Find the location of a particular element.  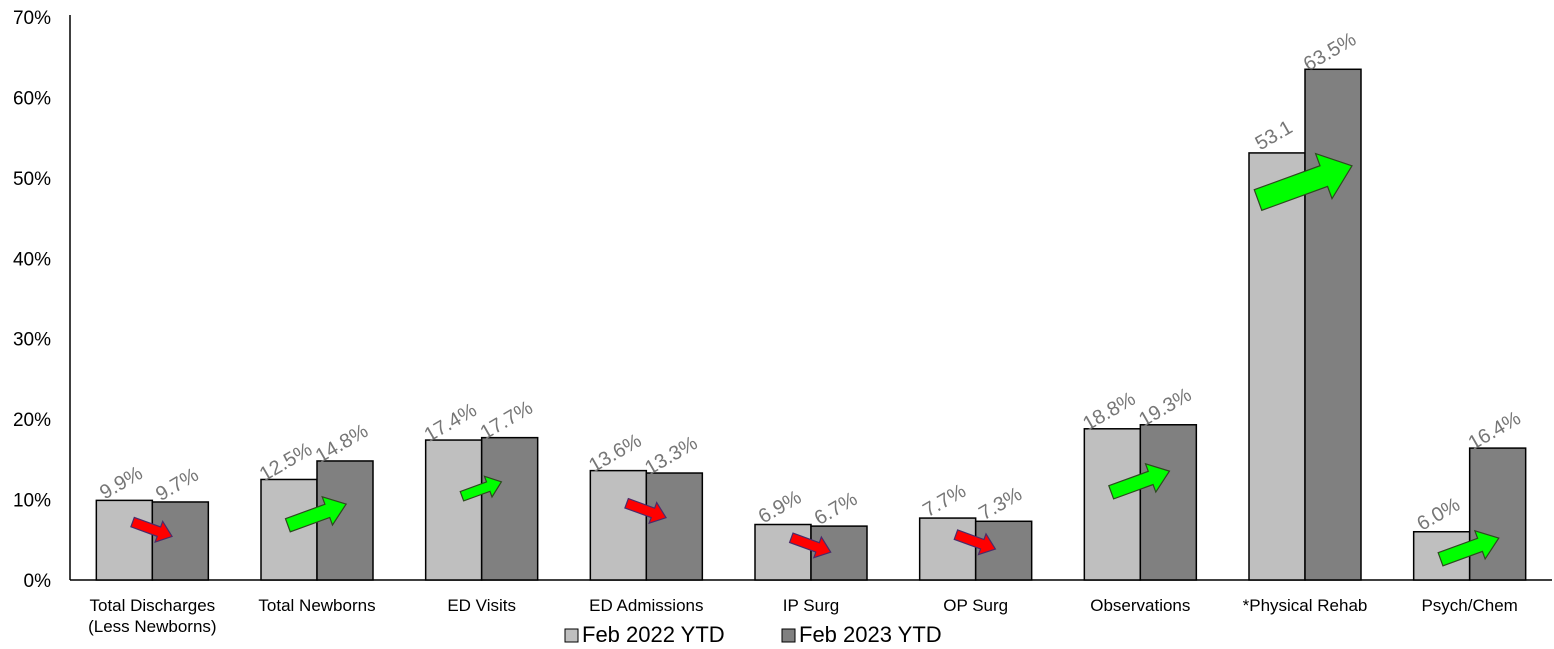

x-category-label: Total Newborns is located at coordinates (316, 605).